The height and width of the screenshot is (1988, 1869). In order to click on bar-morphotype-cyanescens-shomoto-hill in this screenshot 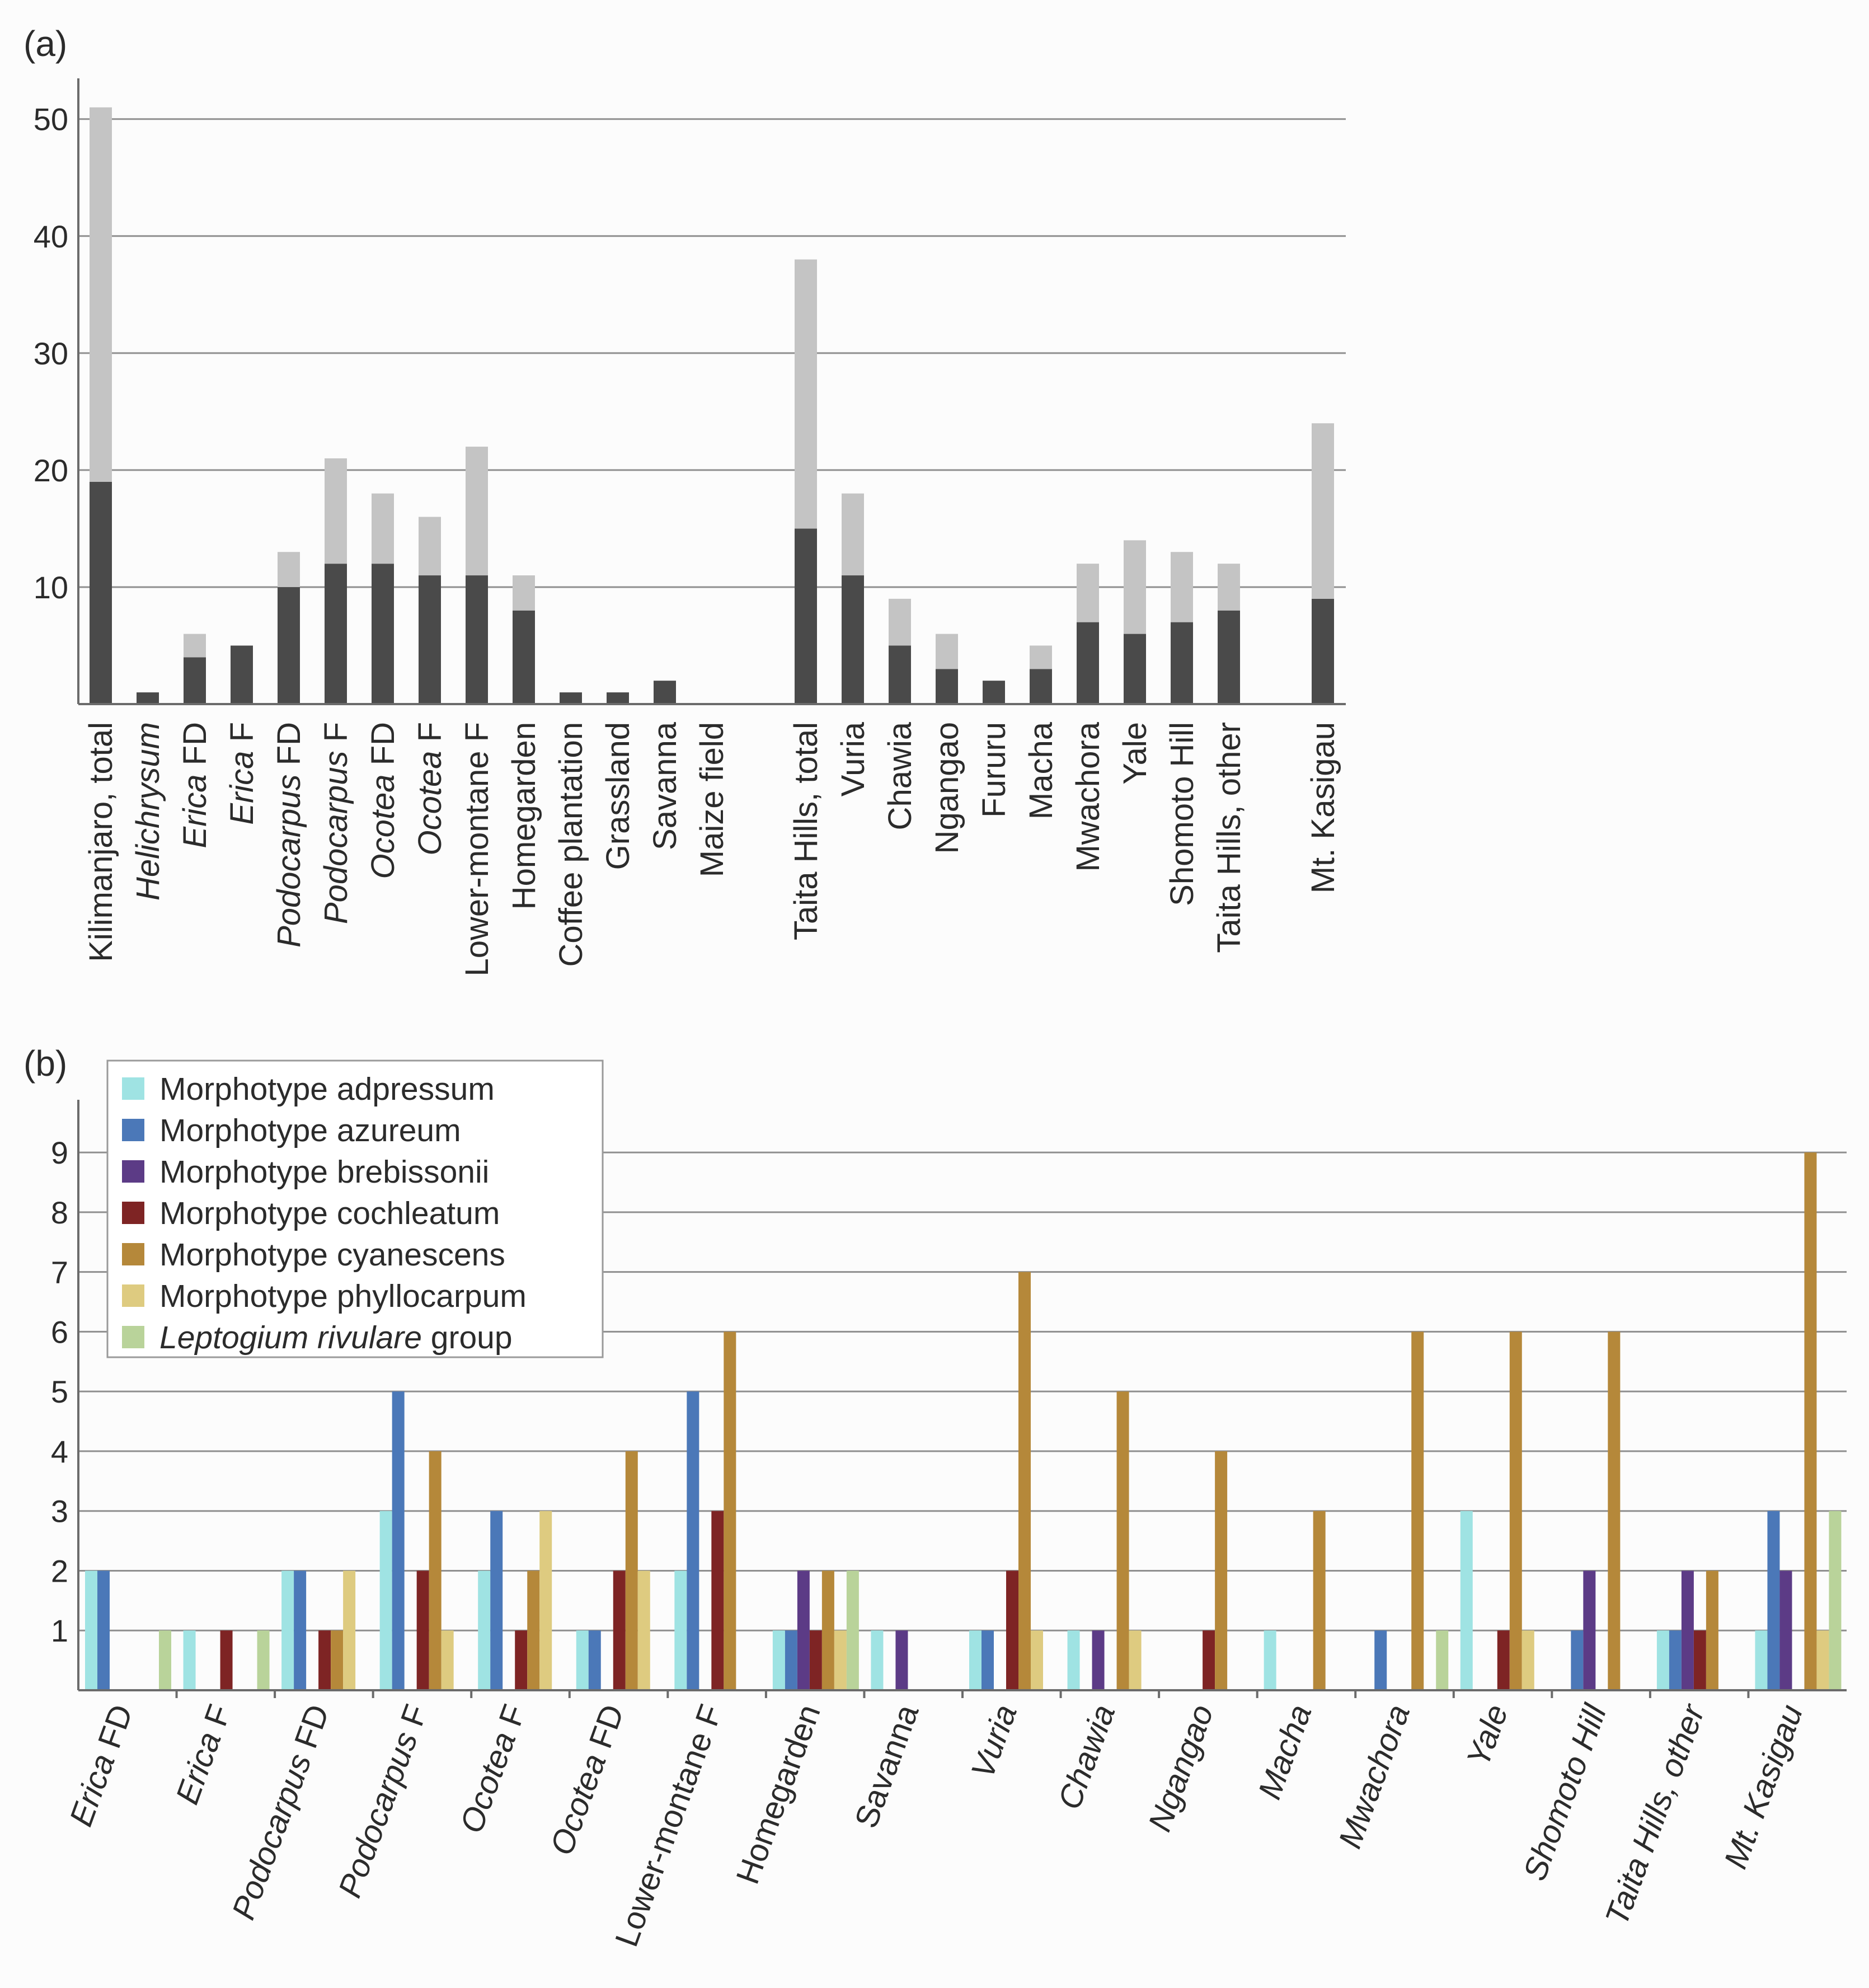, I will do `click(1614, 1510)`.